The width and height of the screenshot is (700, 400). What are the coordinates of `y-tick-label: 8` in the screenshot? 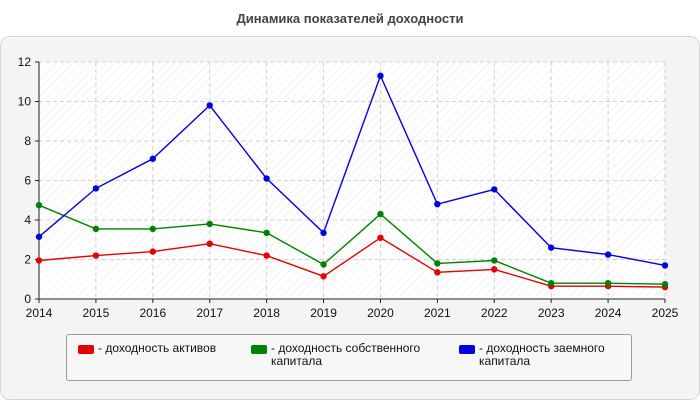 It's located at (27, 141).